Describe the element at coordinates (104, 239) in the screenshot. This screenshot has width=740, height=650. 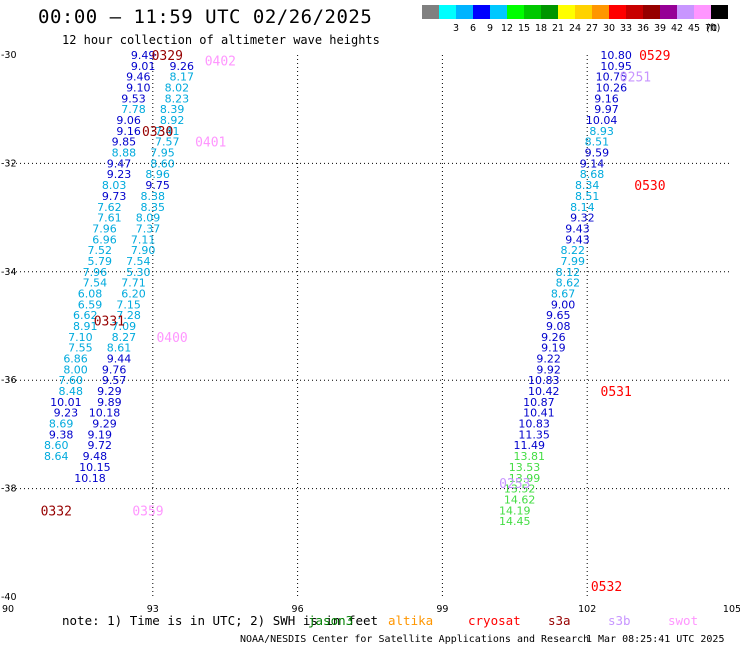
I see `wave-height-label: 6.96` at that location.